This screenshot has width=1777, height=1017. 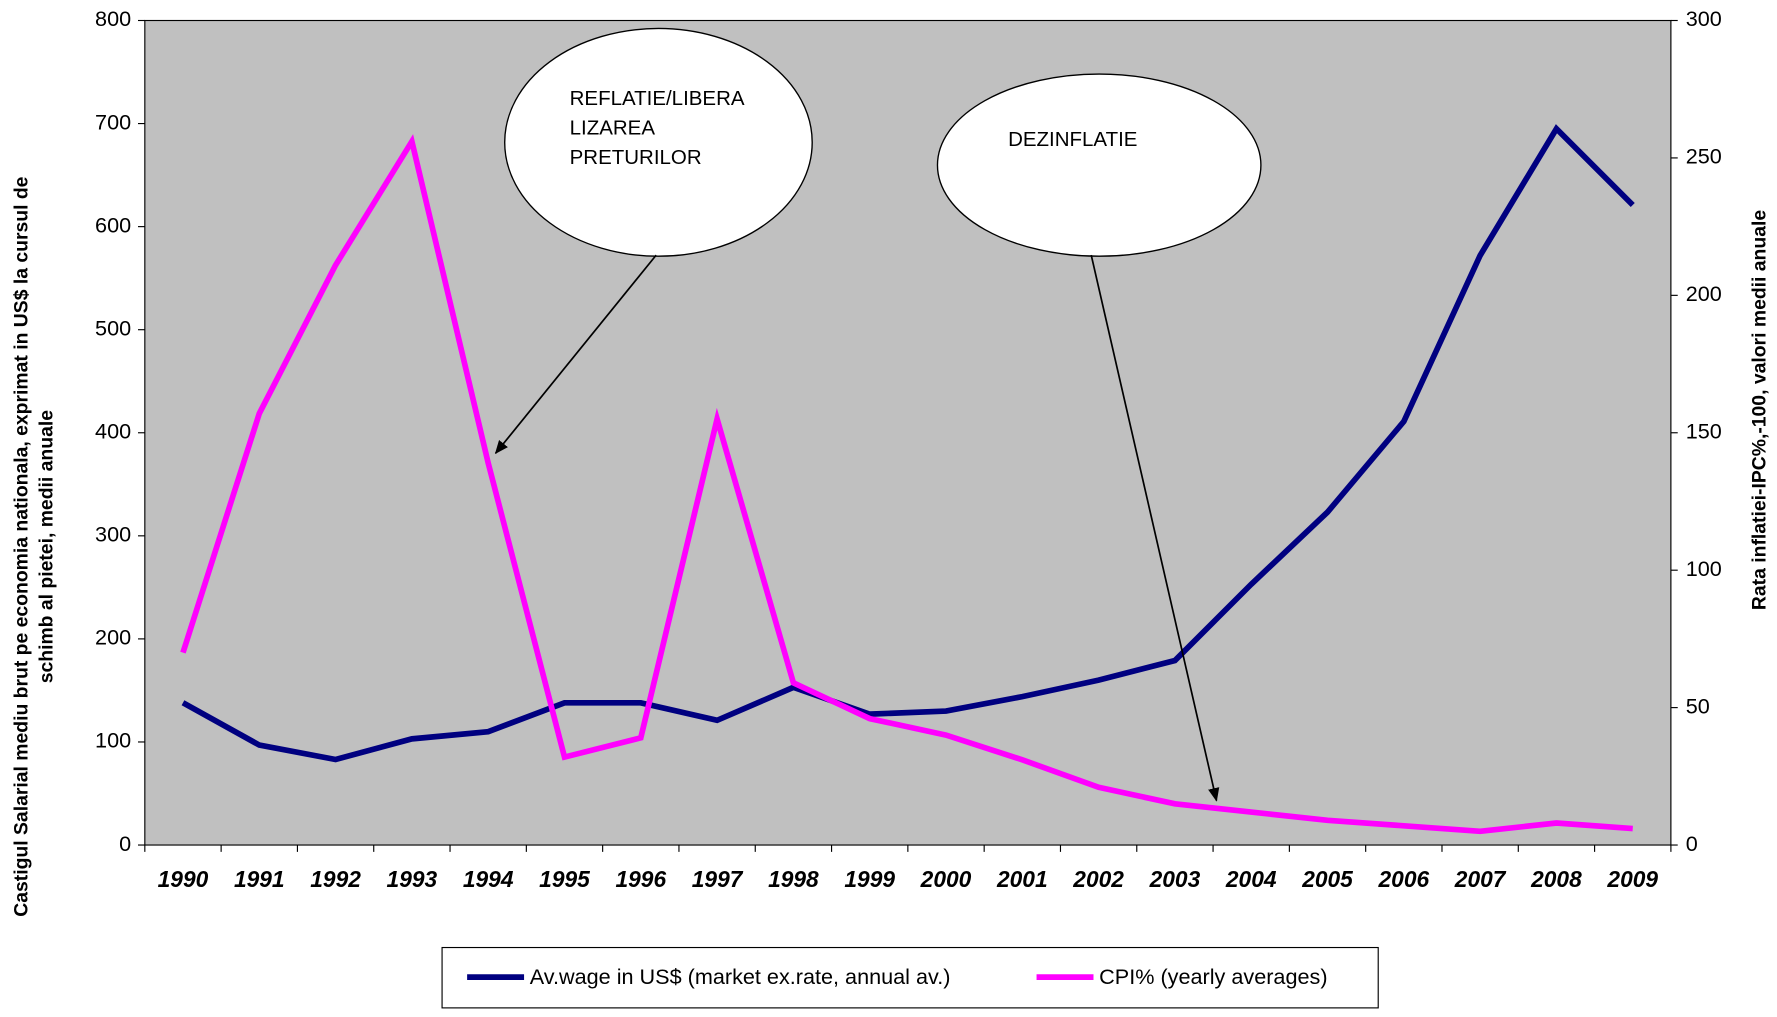 What do you see at coordinates (613, 127) in the screenshot?
I see `annotation-text: LIZAREA` at bounding box center [613, 127].